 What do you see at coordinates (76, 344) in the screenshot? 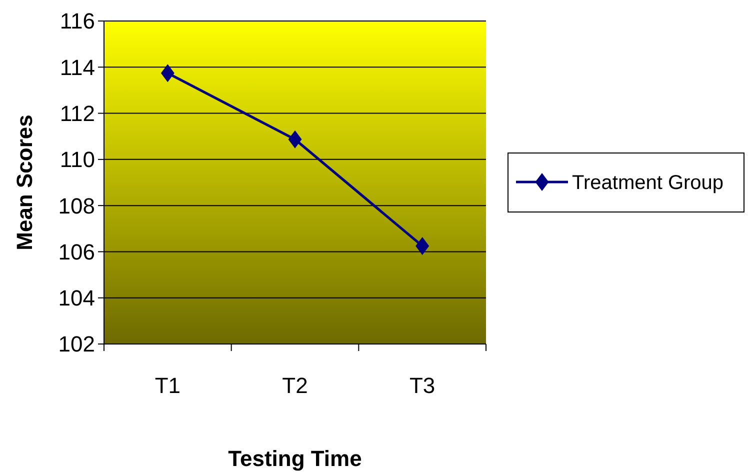
I see `y-tick-label: 102` at bounding box center [76, 344].